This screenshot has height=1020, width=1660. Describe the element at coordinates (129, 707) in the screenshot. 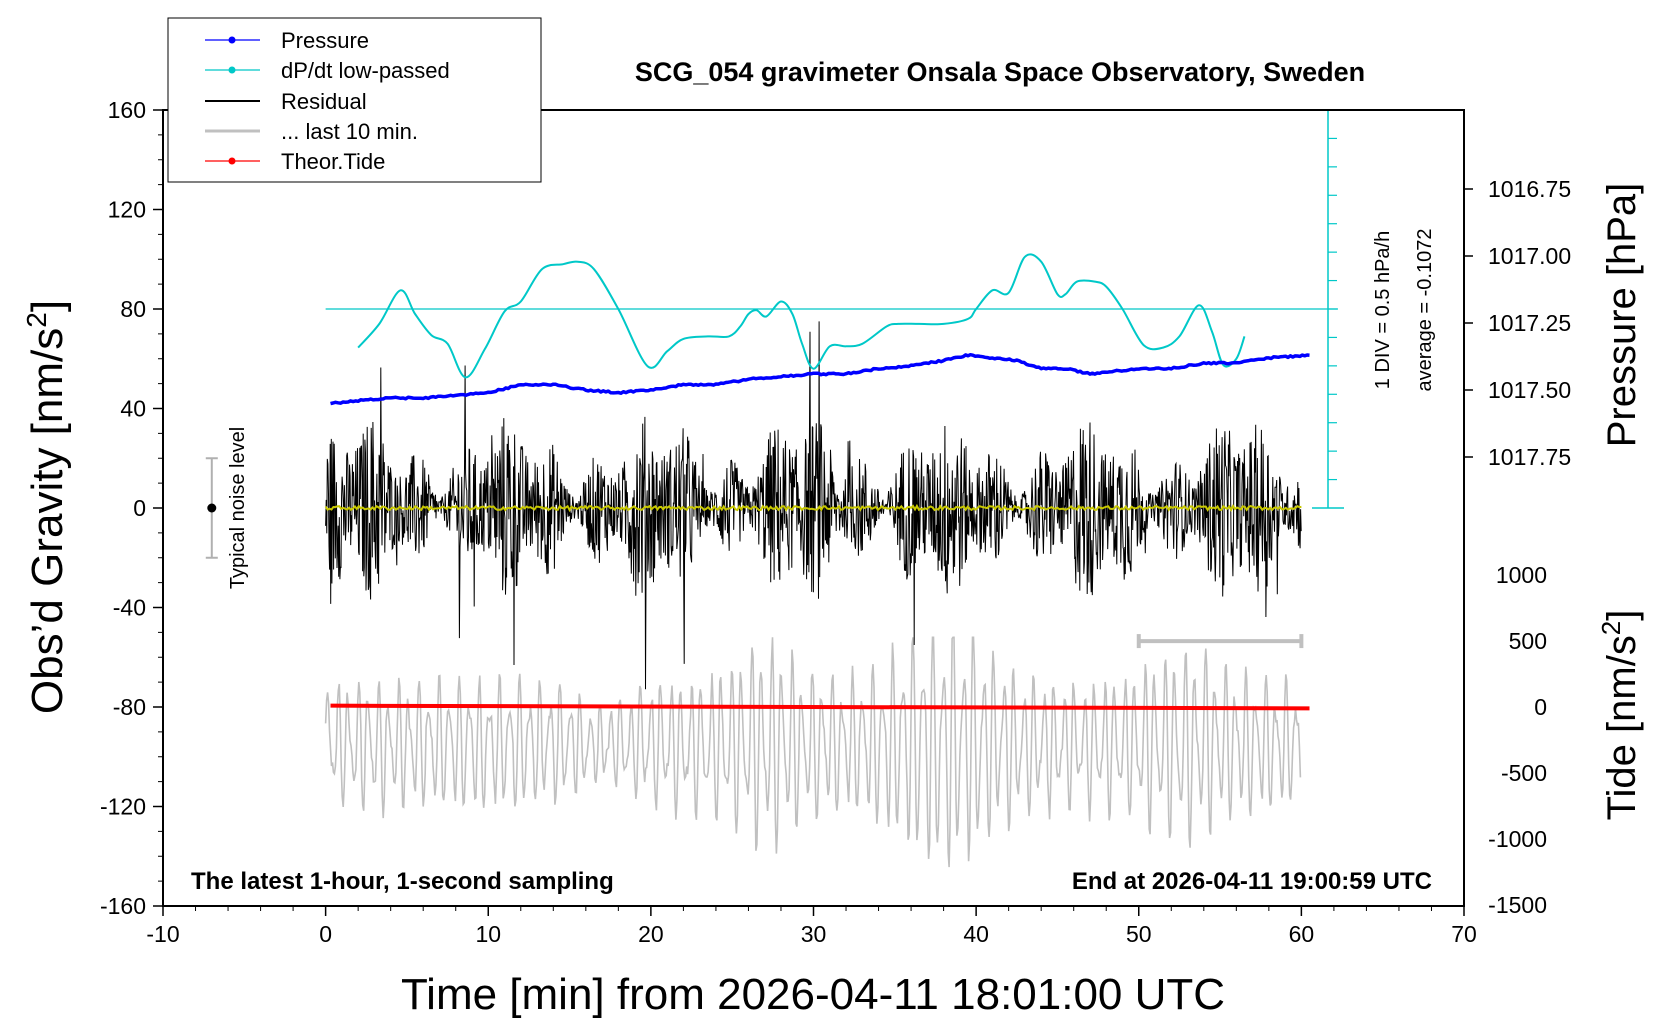

I see `y-tick-label: -80` at that location.